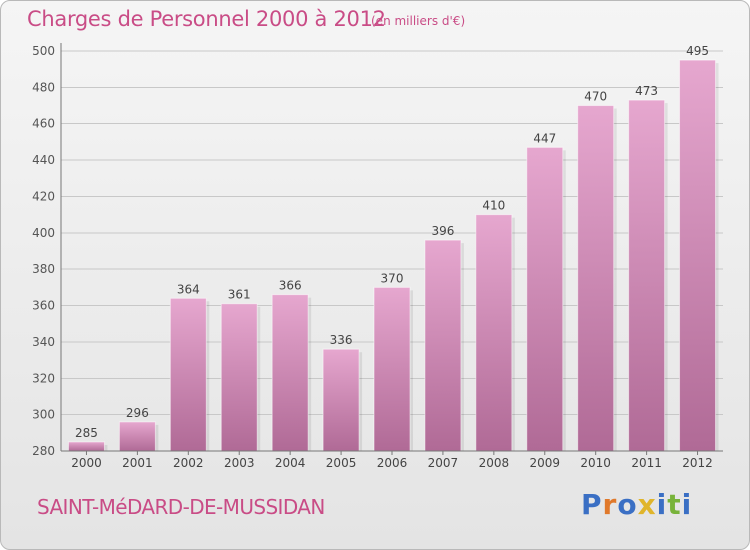  Describe the element at coordinates (43, 306) in the screenshot. I see `y-tick-label: 360` at that location.